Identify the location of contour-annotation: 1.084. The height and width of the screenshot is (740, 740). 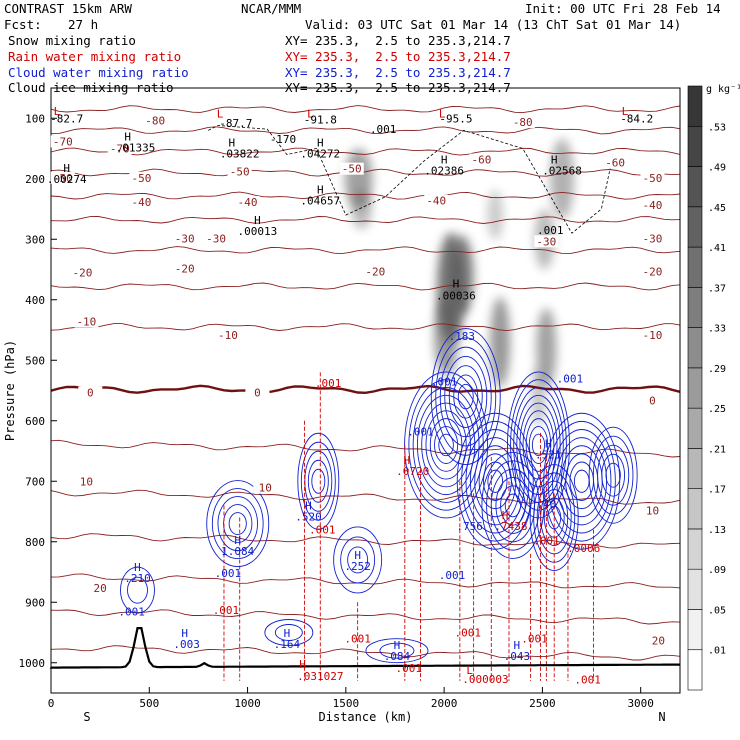
(237, 551).